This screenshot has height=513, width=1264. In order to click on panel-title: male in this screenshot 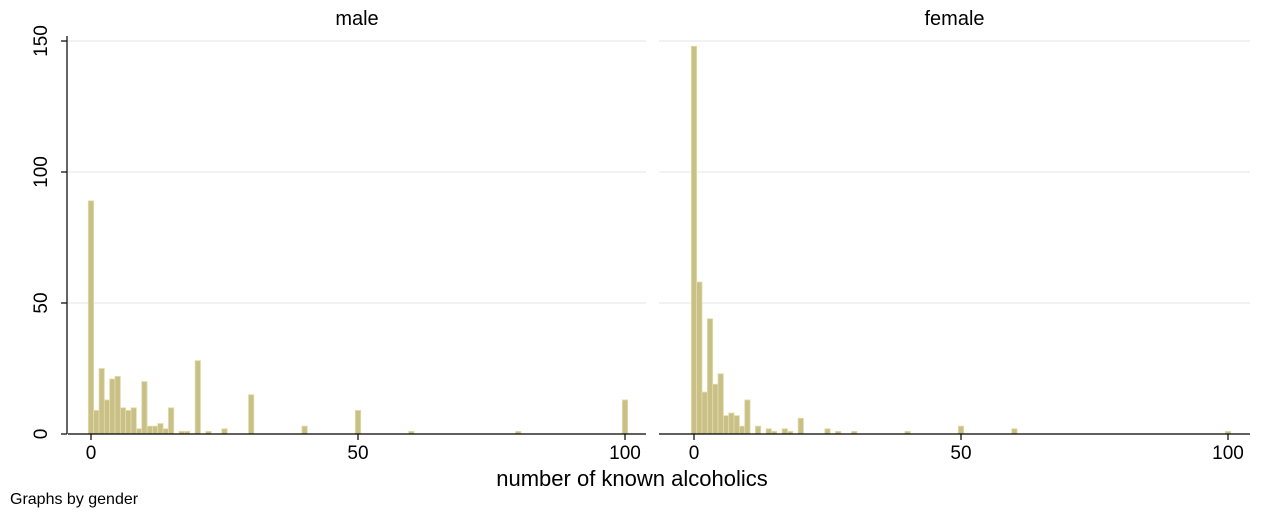, I will do `click(356, 19)`.